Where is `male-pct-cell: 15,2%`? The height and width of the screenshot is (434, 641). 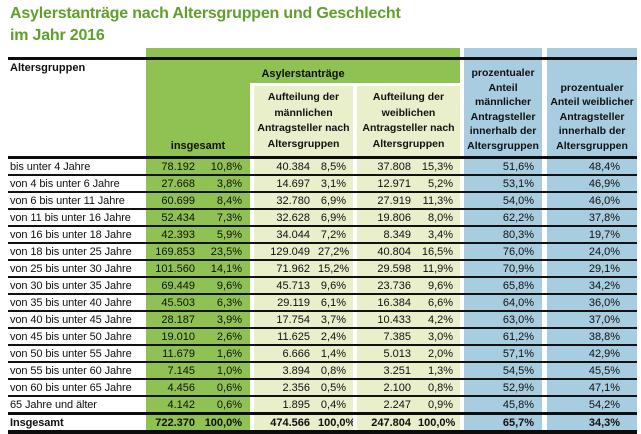 male-pct-cell: 15,2% is located at coordinates (335, 269).